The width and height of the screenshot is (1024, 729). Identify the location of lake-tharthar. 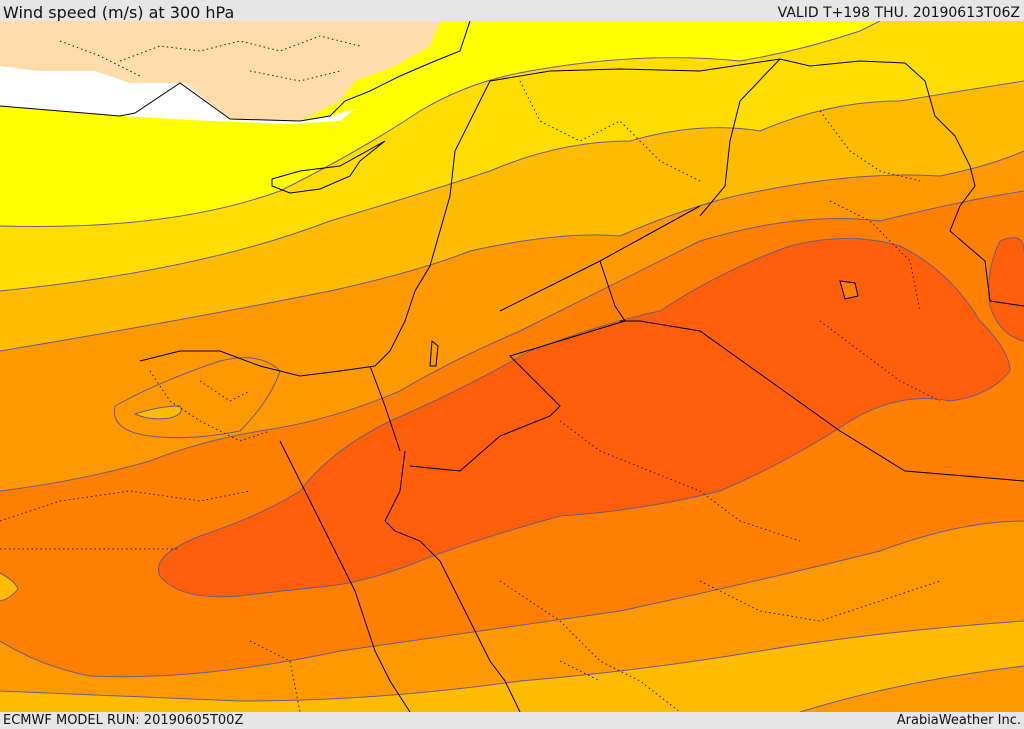
(849, 290).